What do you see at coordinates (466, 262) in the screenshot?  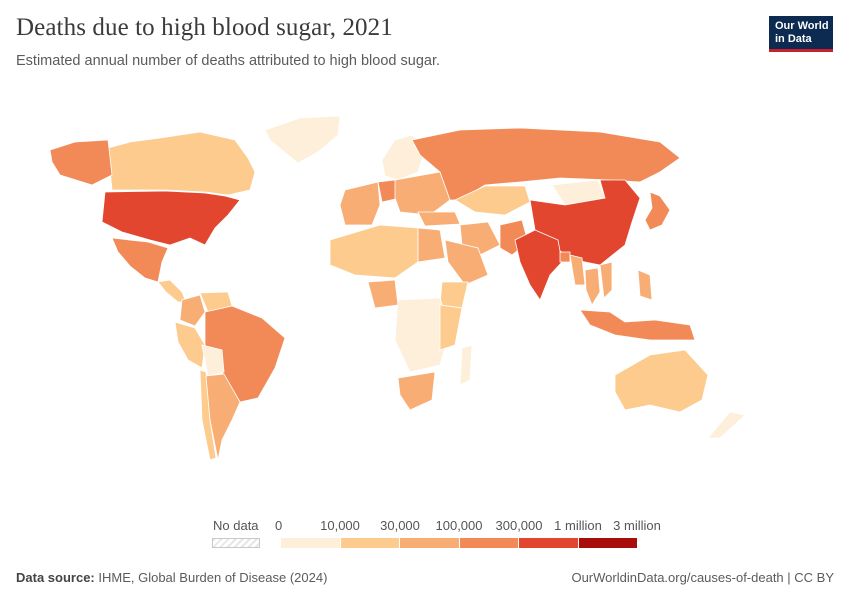 I see `country-saudi-arabia` at bounding box center [466, 262].